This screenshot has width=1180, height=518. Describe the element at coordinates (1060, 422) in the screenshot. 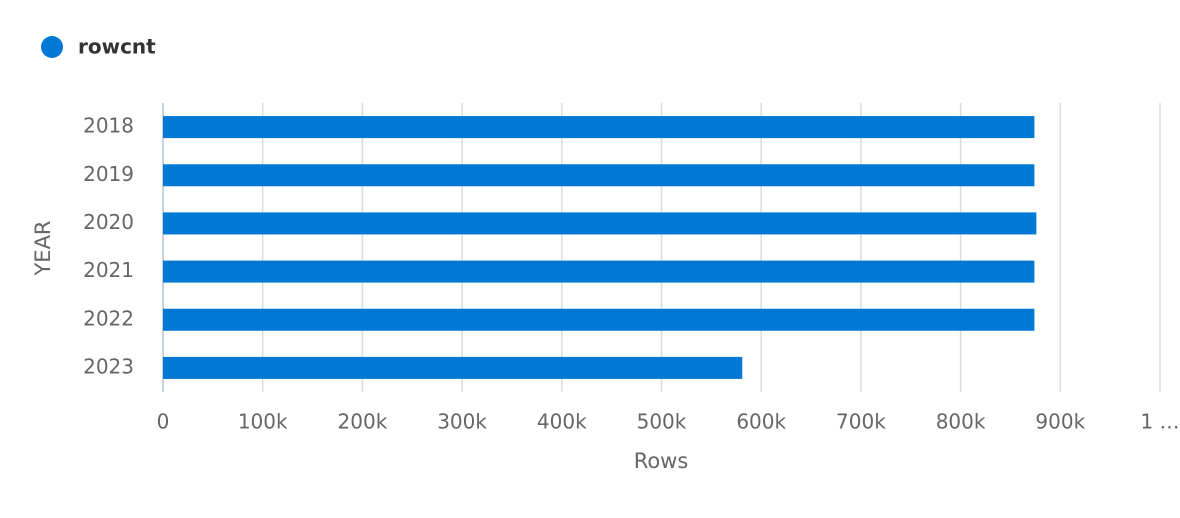

I see `x-tick-label: 900k` at that location.